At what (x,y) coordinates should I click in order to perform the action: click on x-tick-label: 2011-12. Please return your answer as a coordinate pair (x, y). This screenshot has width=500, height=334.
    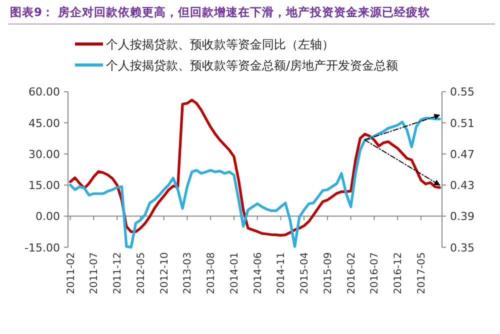
    Looking at the image, I should click on (118, 273).